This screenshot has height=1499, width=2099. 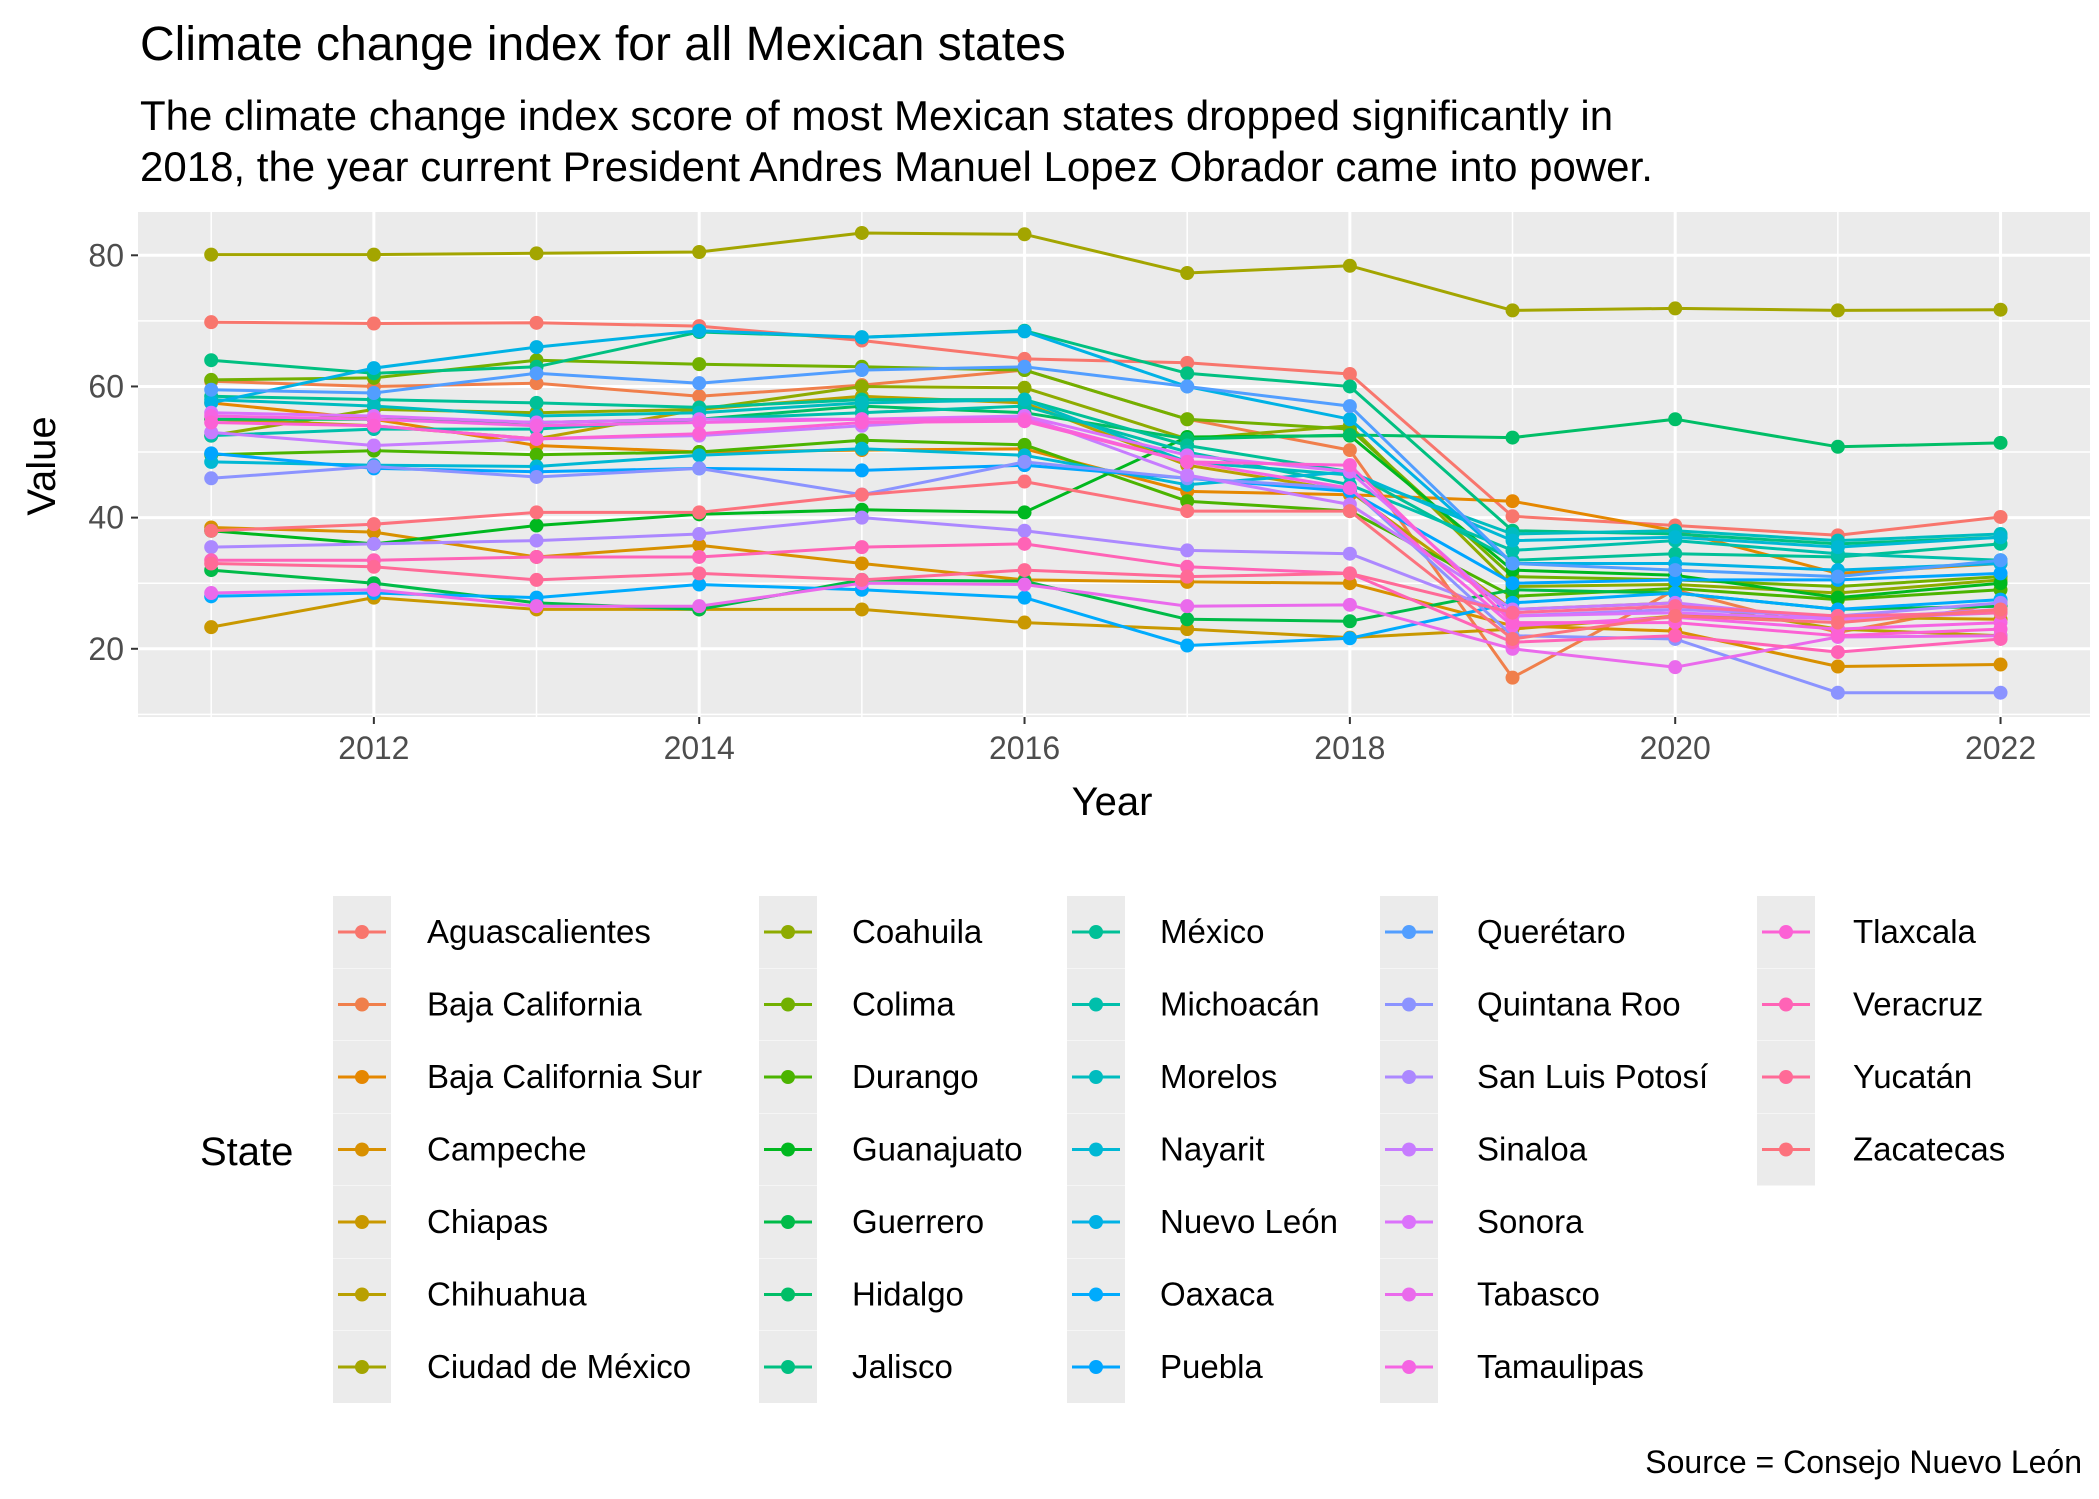 I want to click on legend-label: Colima, so click(x=903, y=1004).